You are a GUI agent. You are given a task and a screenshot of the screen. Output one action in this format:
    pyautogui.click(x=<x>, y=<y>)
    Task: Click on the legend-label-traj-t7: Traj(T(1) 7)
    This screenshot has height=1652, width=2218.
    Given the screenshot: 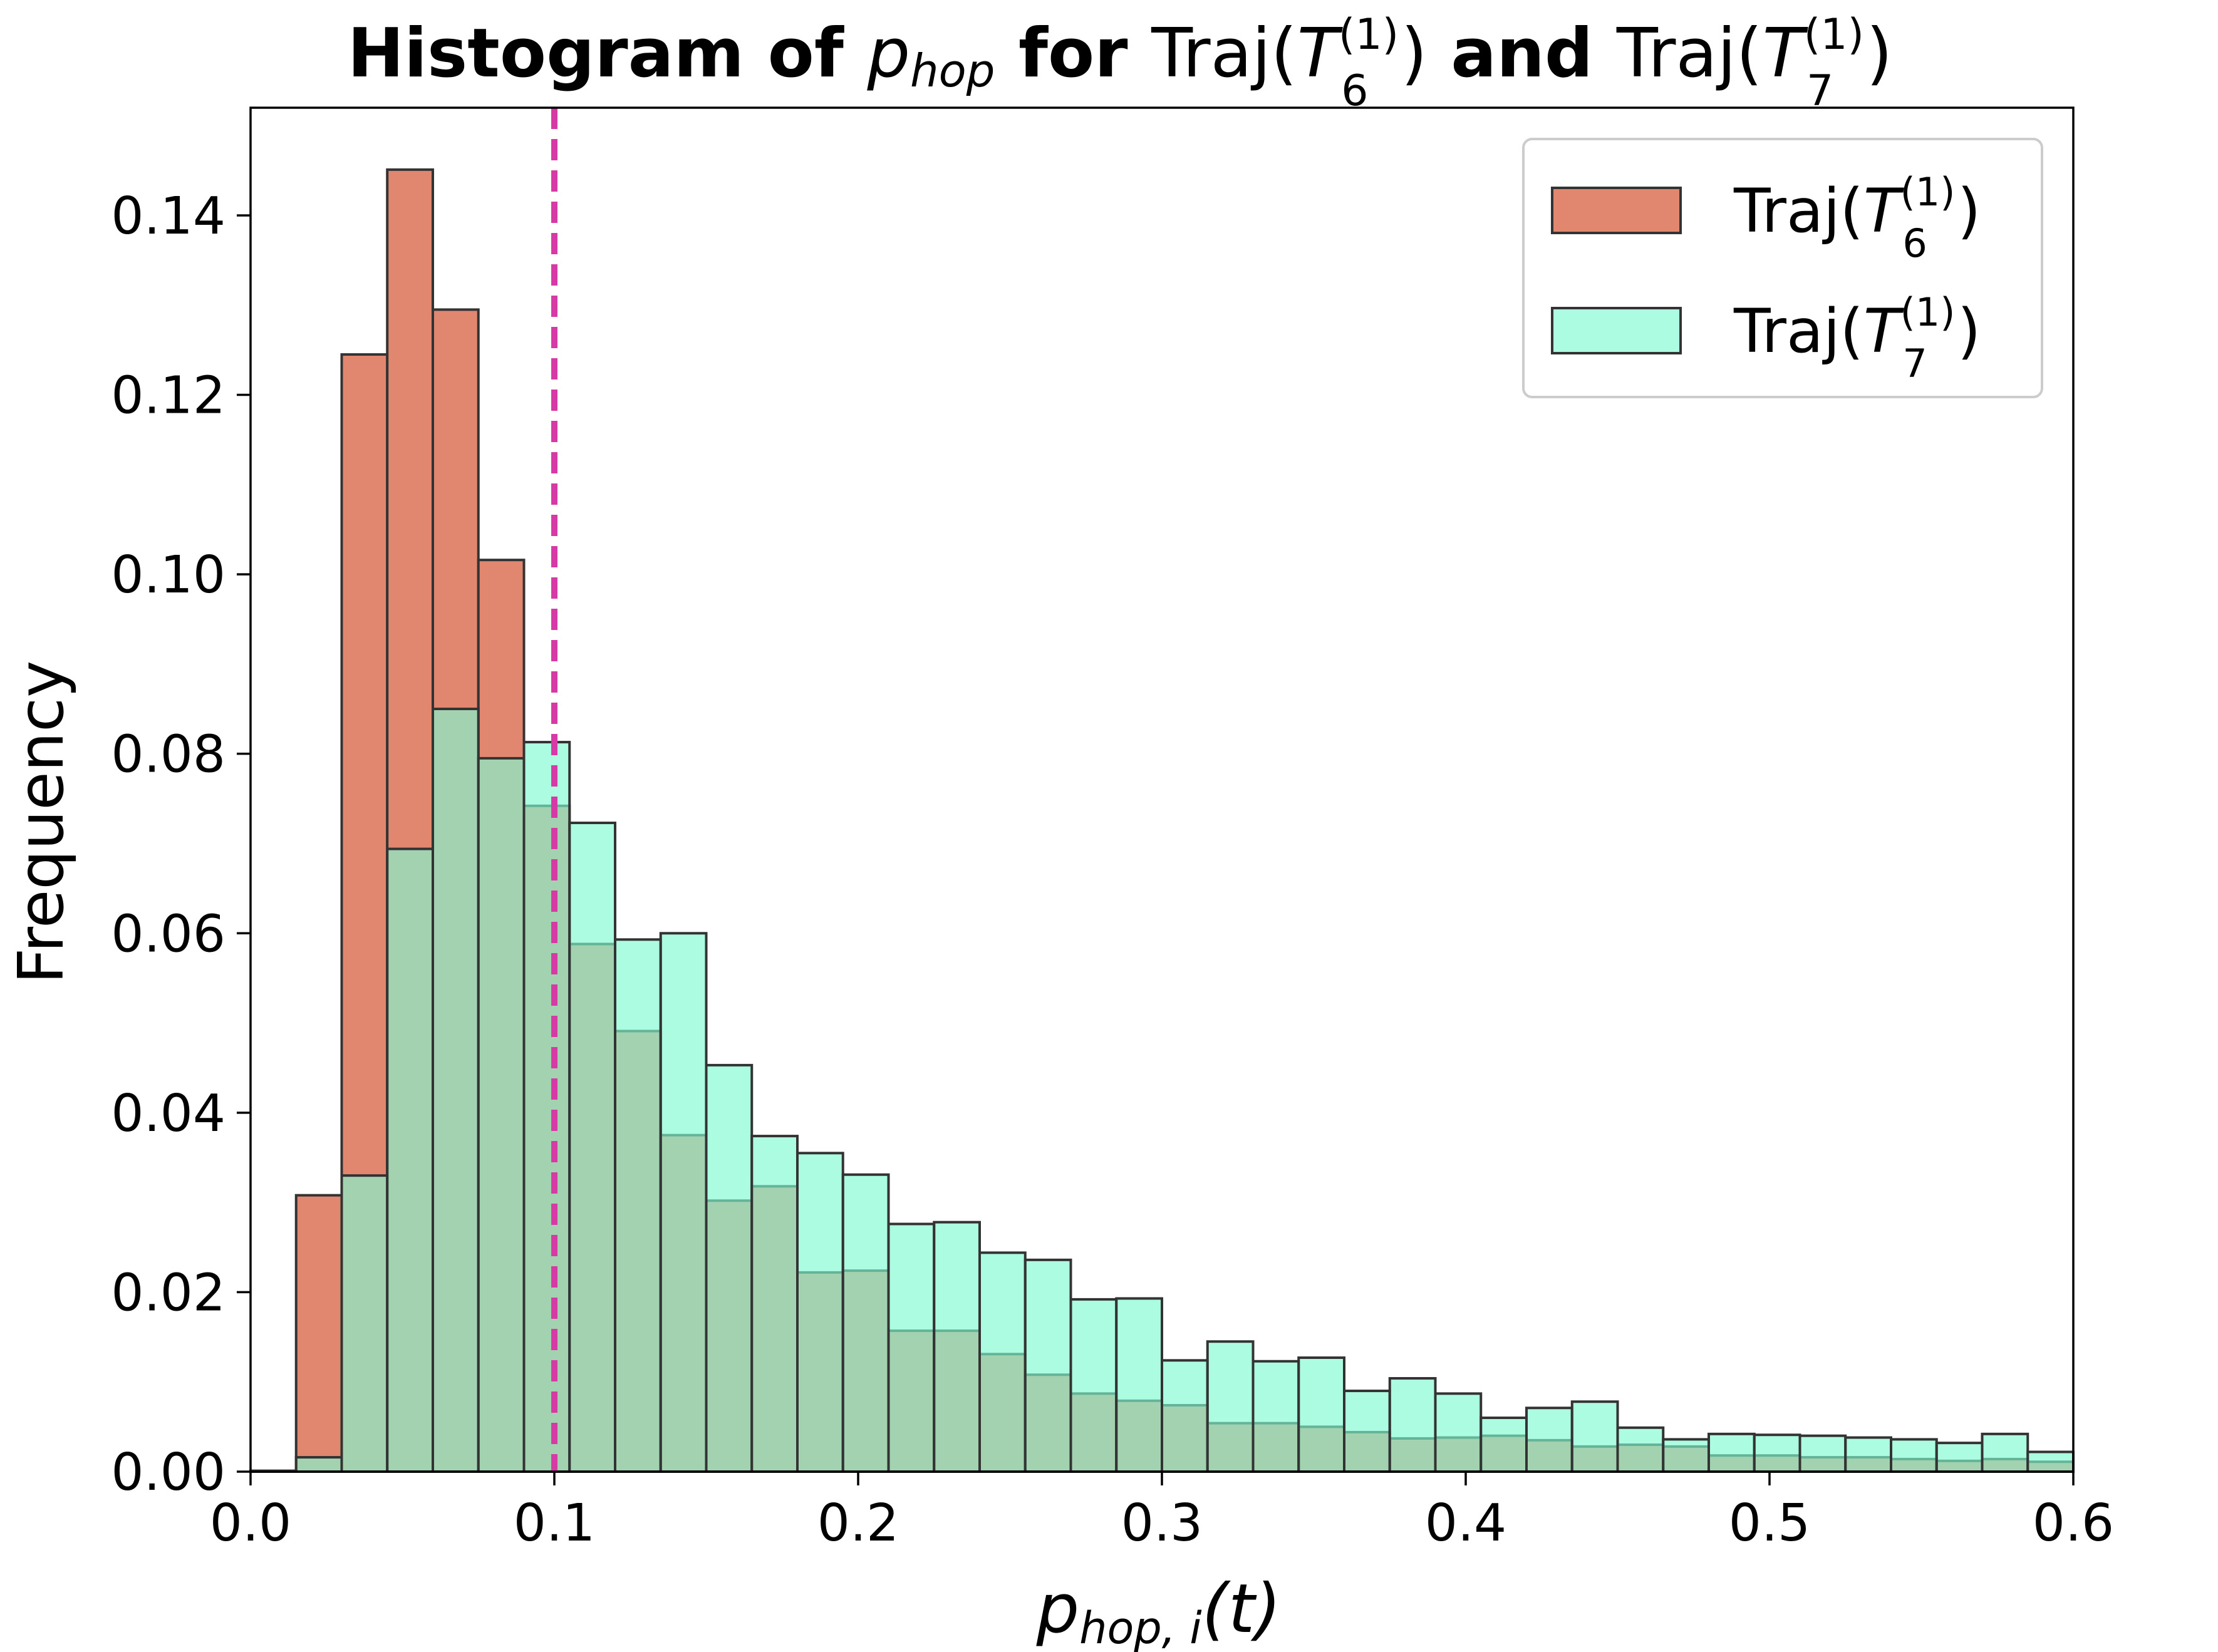 What is the action you would take?
    pyautogui.click(x=1857, y=337)
    